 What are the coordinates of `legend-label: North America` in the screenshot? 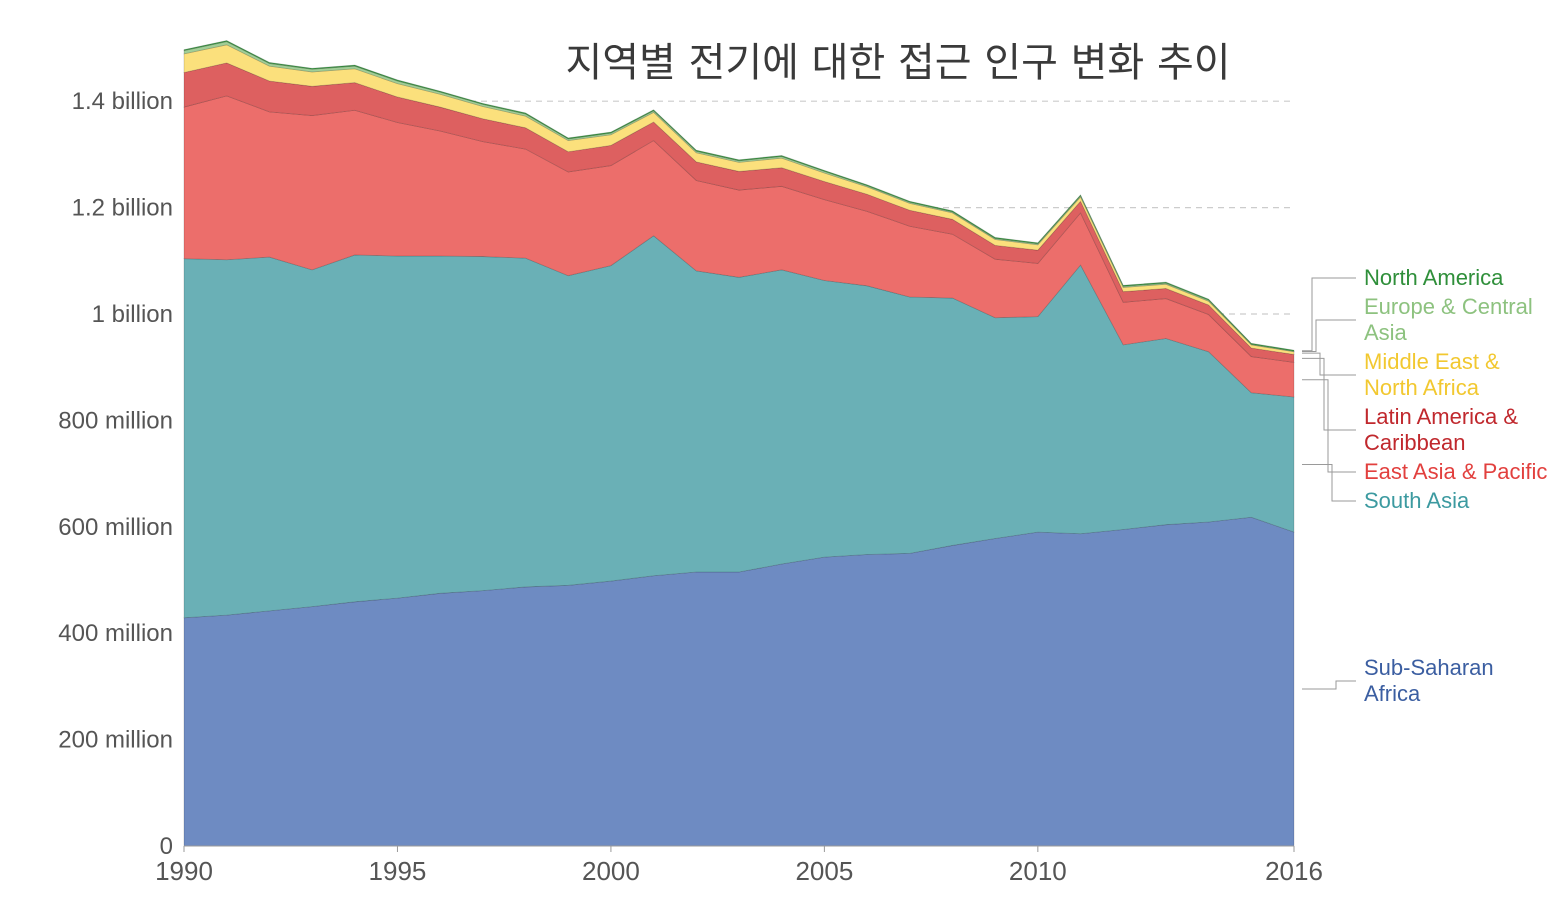 It's located at (1434, 277).